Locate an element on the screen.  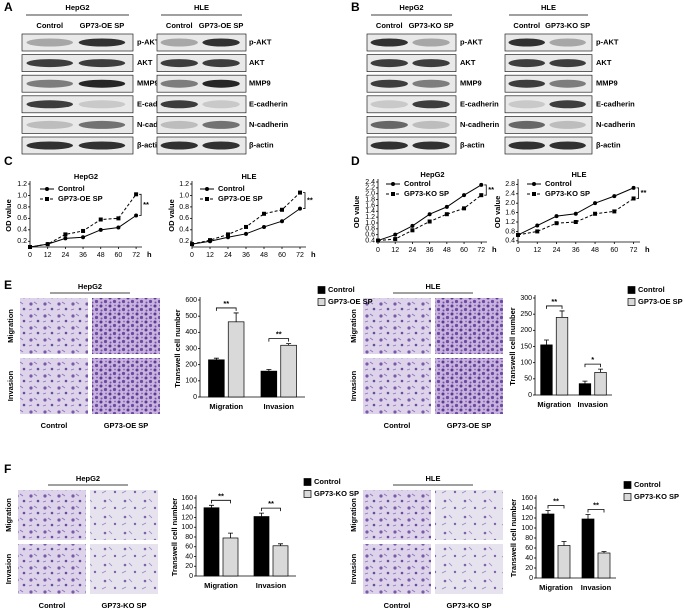
y-tick-label: 0.4 is located at coordinates (184, 230).